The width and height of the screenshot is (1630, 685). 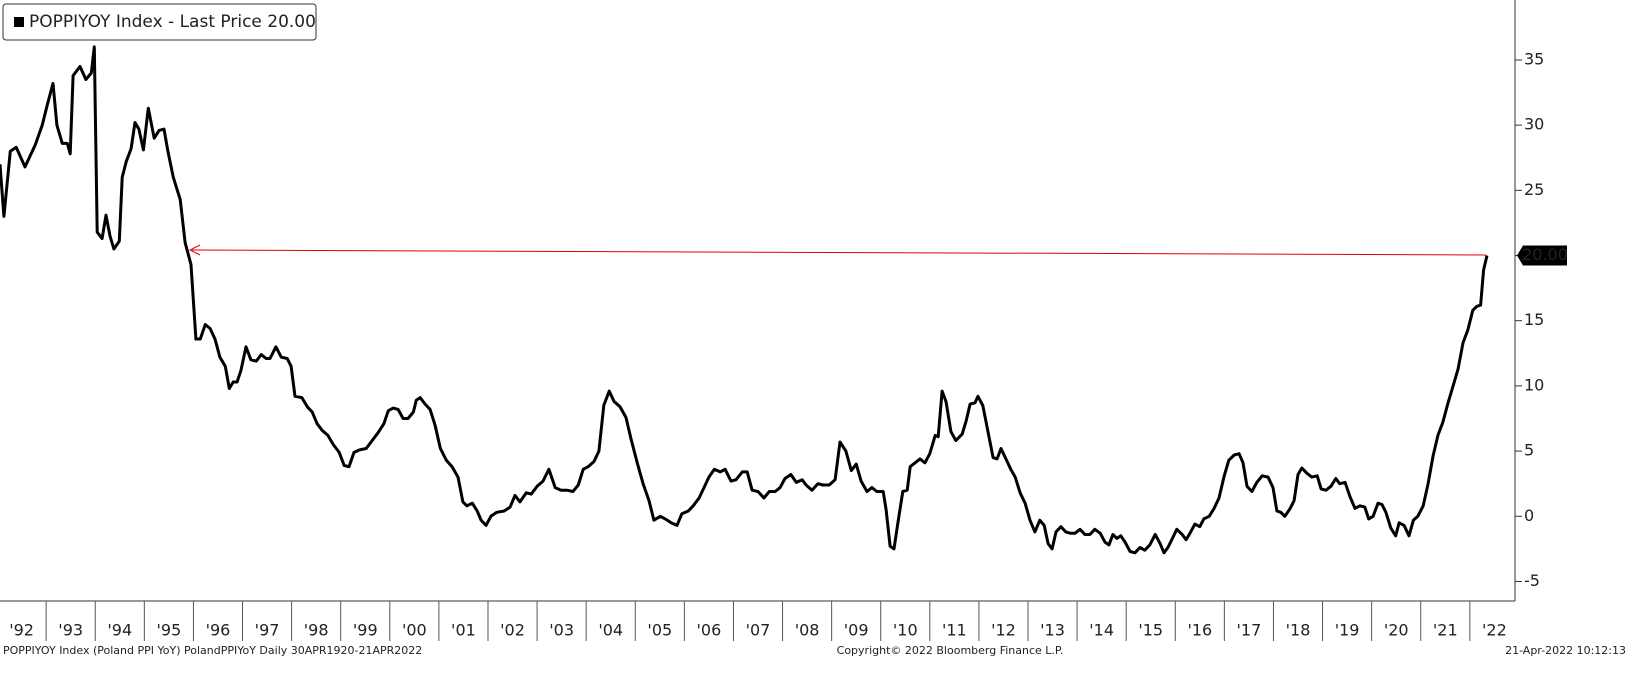 What do you see at coordinates (365, 630) in the screenshot?
I see `x-tick-label: '99` at bounding box center [365, 630].